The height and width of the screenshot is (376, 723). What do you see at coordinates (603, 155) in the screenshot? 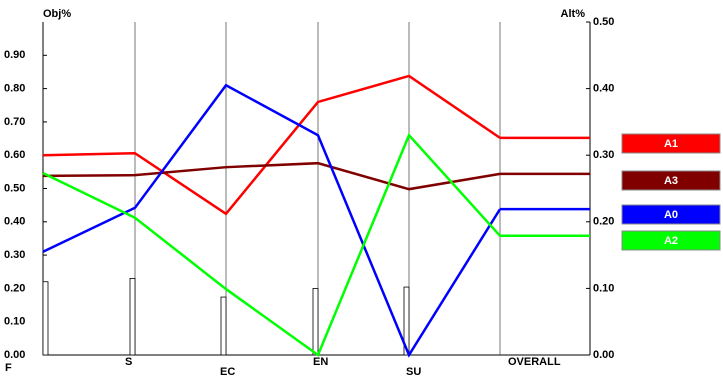
I see `y2-tick-label: 0.30` at bounding box center [603, 155].